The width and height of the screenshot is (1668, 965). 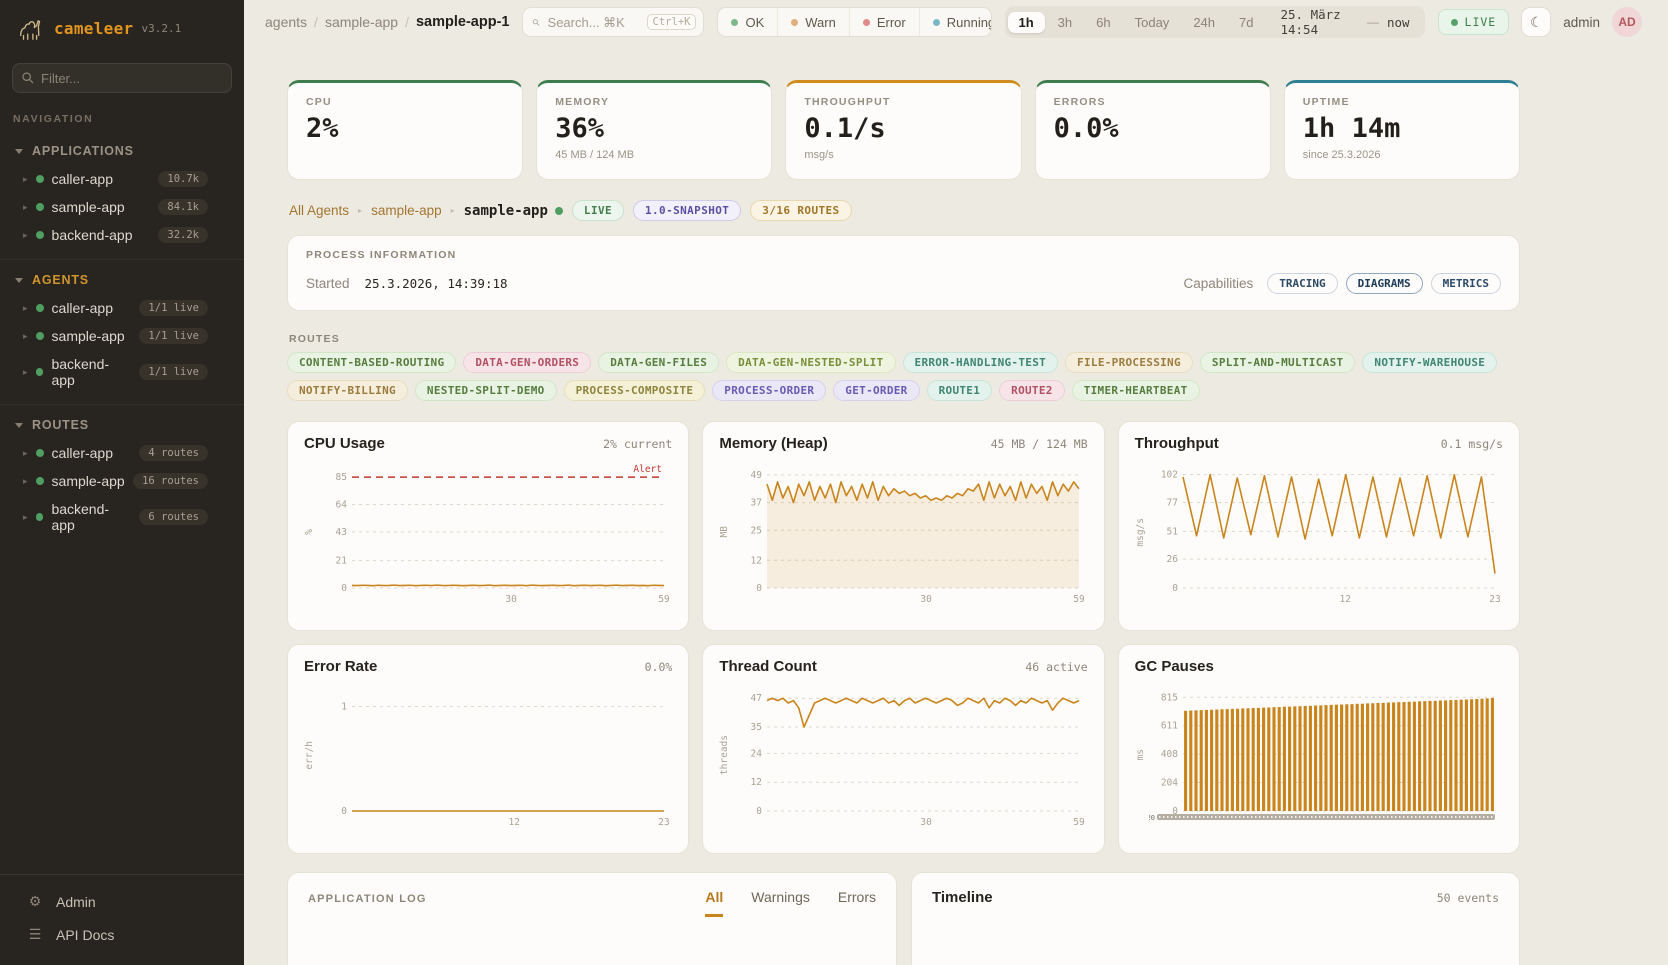 What do you see at coordinates (954, 22) in the screenshot?
I see `status-filter-running: Running` at bounding box center [954, 22].